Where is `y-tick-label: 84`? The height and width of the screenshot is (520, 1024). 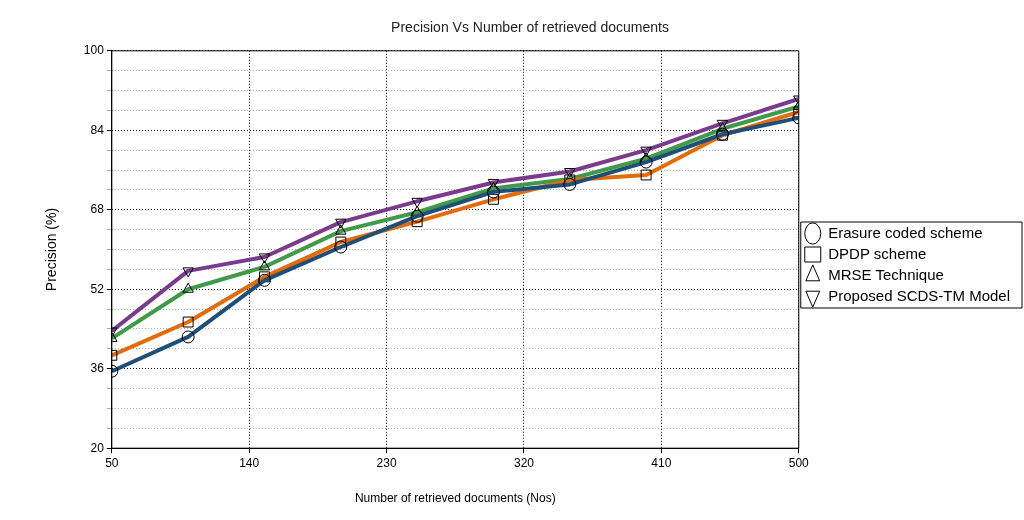 y-tick-label: 84 is located at coordinates (97, 129).